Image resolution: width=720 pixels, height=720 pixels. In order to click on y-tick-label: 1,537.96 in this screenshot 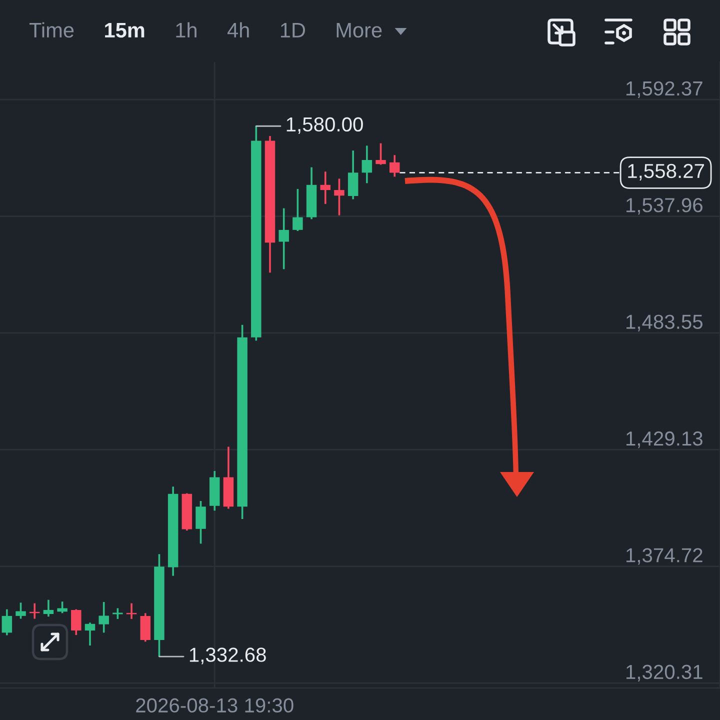, I will do `click(664, 206)`.